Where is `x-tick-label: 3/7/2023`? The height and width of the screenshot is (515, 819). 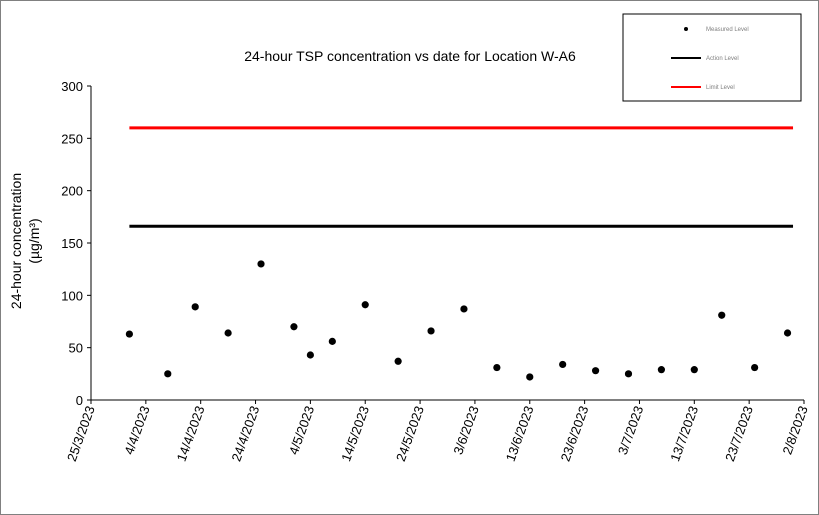 x-tick-label: 3/7/2023 is located at coordinates (630, 430).